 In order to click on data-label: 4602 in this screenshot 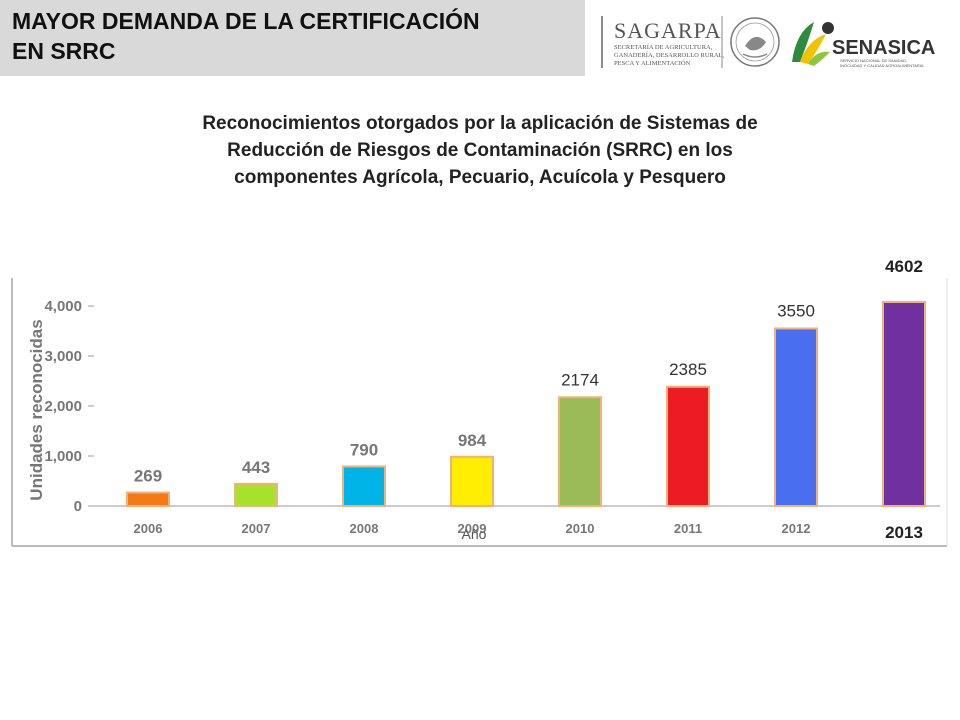, I will do `click(904, 266)`.